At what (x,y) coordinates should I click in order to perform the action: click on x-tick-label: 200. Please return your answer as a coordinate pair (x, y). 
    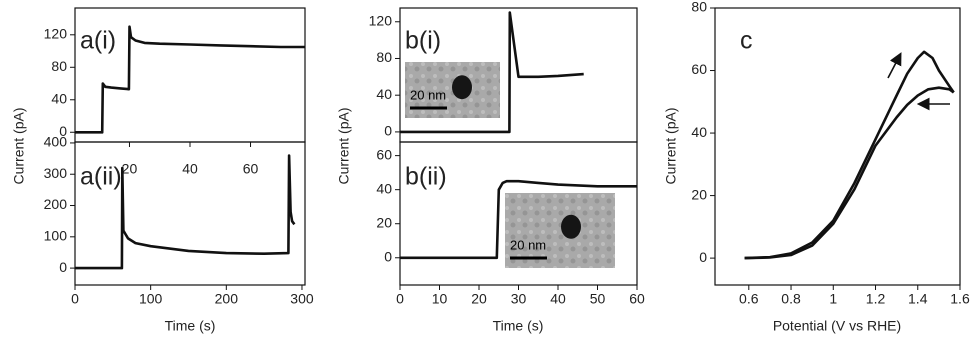
    Looking at the image, I should click on (227, 299).